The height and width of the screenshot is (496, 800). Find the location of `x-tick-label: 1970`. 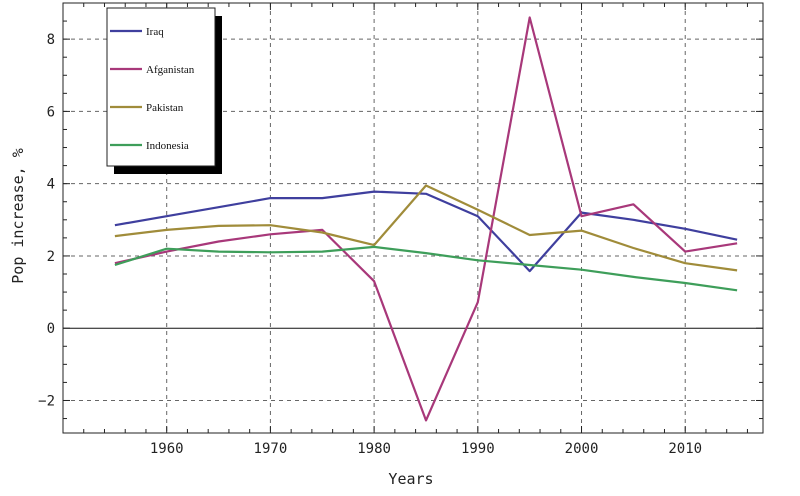

x-tick-label: 1970 is located at coordinates (271, 449).